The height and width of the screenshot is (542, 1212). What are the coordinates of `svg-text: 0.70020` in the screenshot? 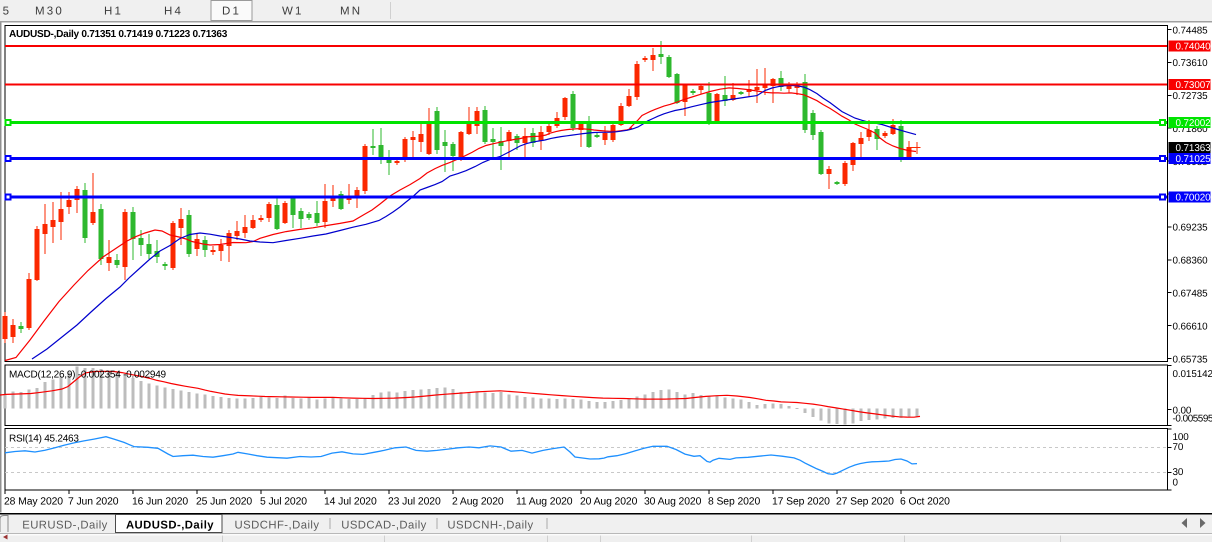 It's located at (1194, 198).